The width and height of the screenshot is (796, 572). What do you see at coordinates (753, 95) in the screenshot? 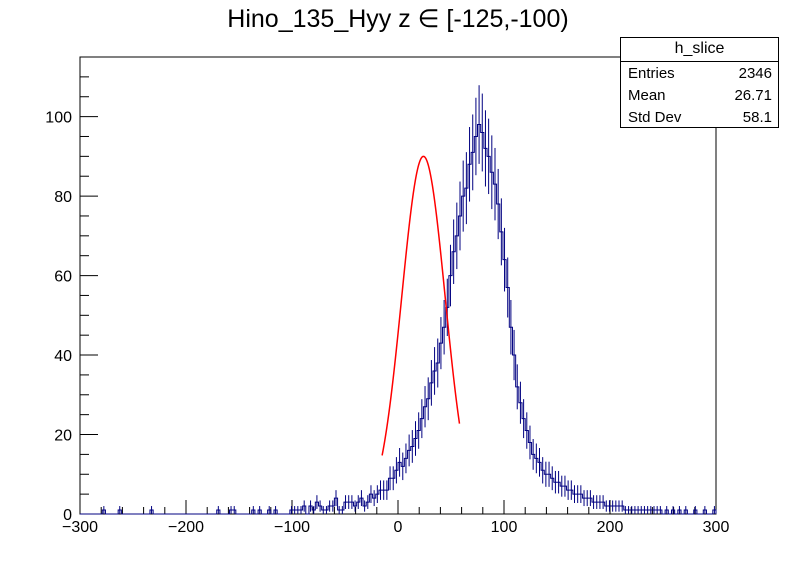
I see `stats-value: 26.71` at bounding box center [753, 95].